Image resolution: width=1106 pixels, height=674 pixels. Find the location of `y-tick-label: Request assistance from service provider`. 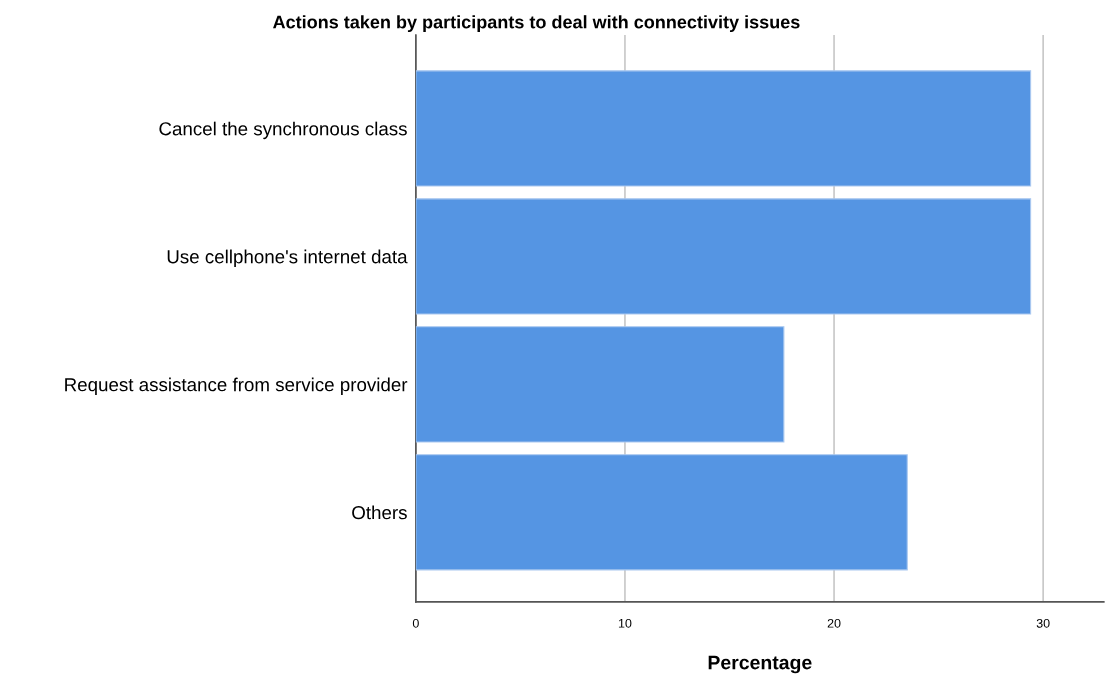

y-tick-label: Request assistance from service provider is located at coordinates (236, 386).